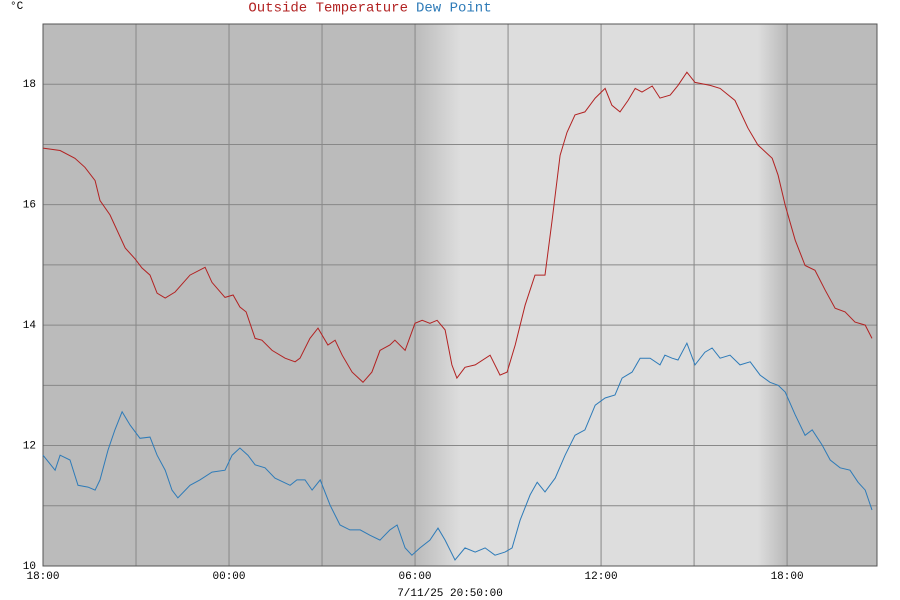  I want to click on x-tick-label: 00:00, so click(229, 577).